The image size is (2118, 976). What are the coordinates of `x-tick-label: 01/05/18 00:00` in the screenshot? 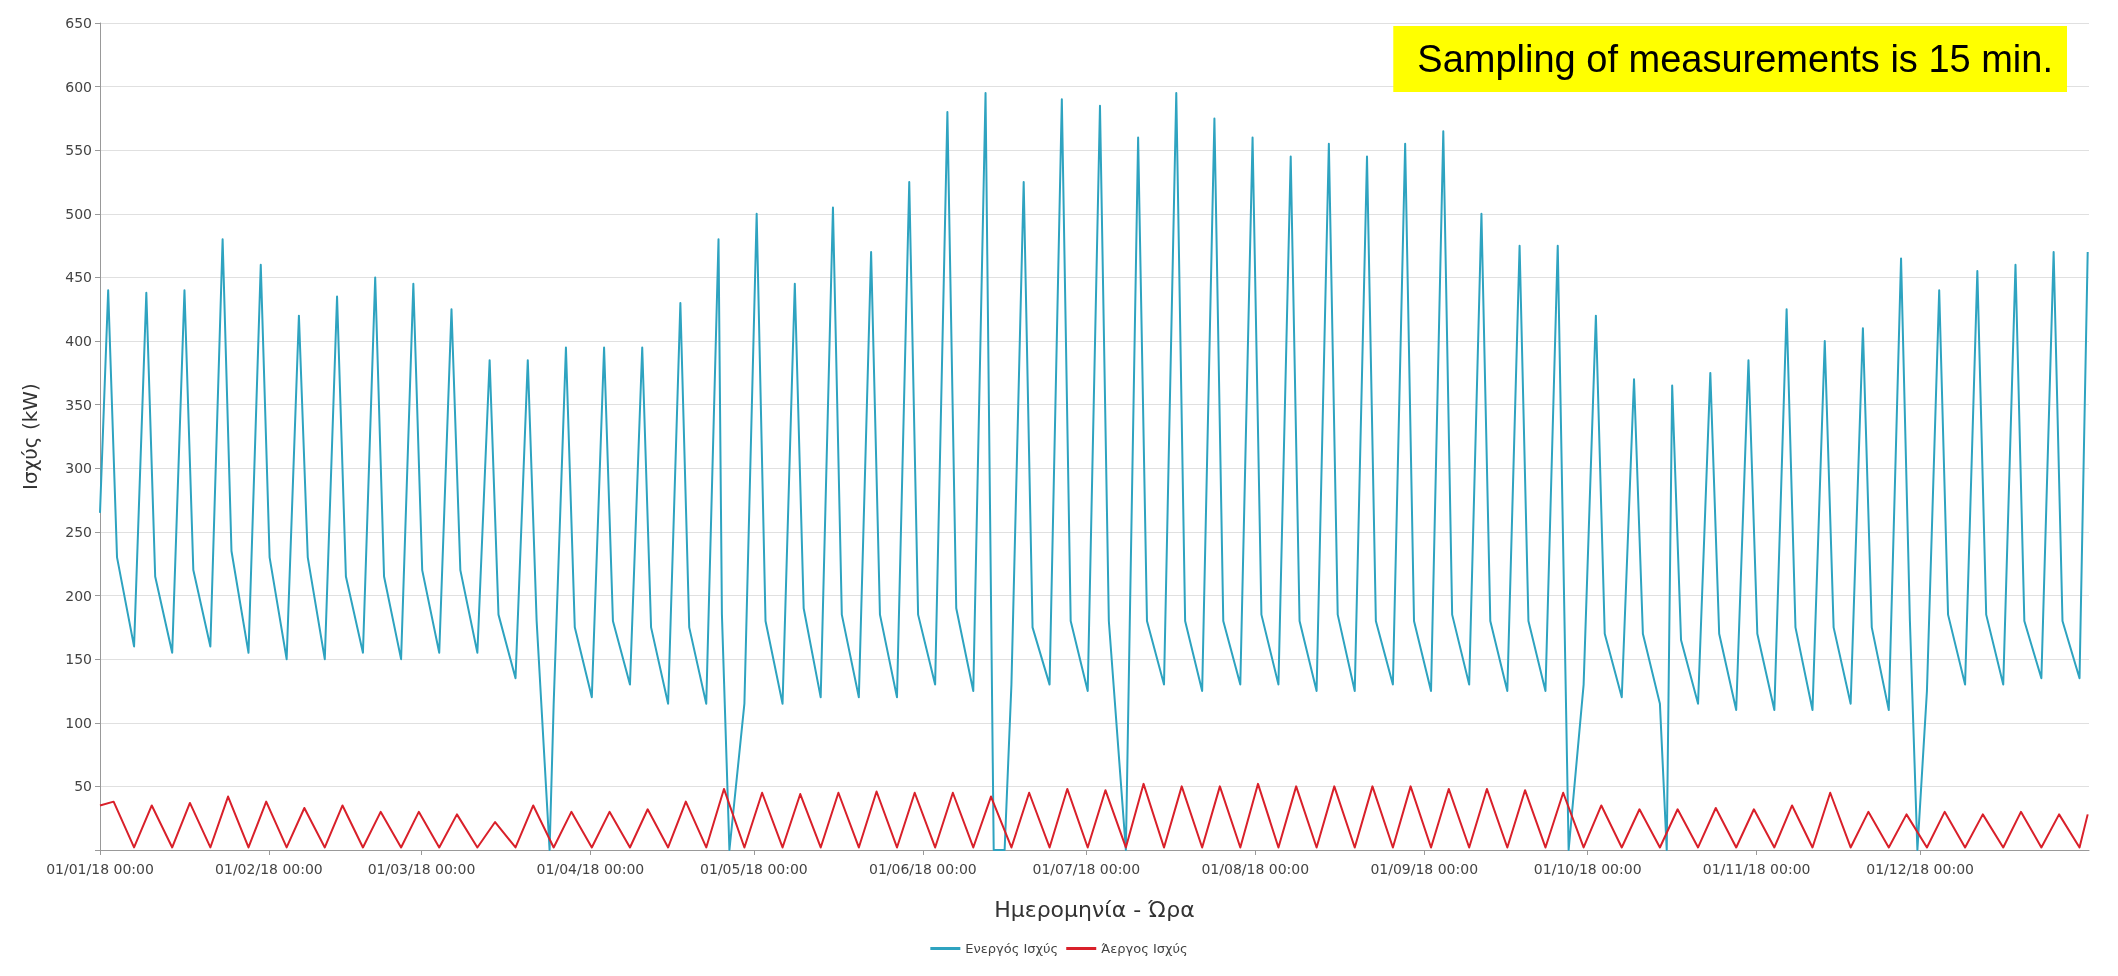 It's located at (754, 869).